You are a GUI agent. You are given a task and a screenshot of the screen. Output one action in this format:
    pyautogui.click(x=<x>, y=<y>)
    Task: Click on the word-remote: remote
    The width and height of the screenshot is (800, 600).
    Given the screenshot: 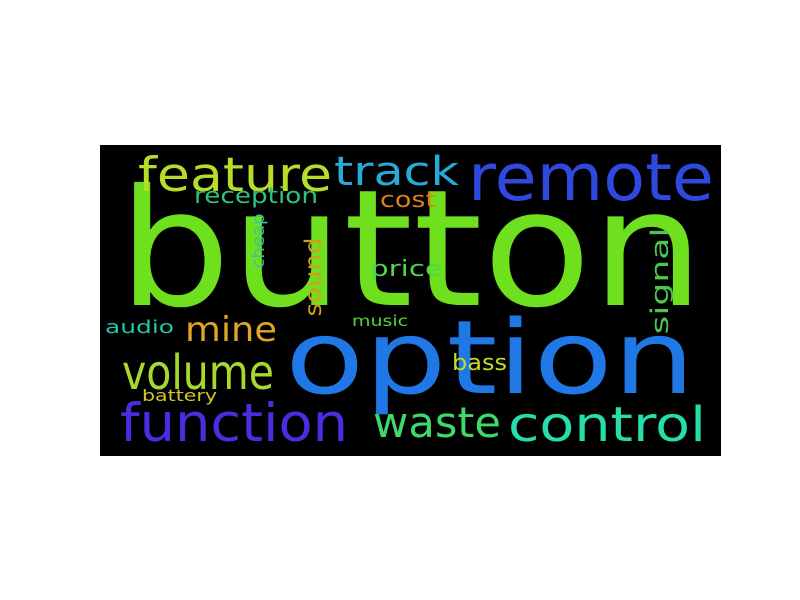 What is the action you would take?
    pyautogui.click(x=591, y=180)
    